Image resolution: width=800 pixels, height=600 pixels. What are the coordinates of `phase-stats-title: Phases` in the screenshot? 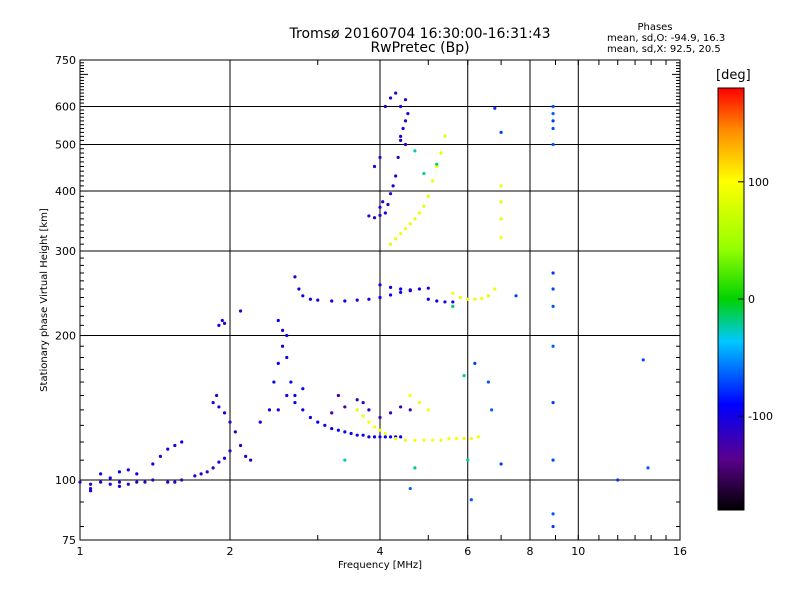 It's located at (655, 27).